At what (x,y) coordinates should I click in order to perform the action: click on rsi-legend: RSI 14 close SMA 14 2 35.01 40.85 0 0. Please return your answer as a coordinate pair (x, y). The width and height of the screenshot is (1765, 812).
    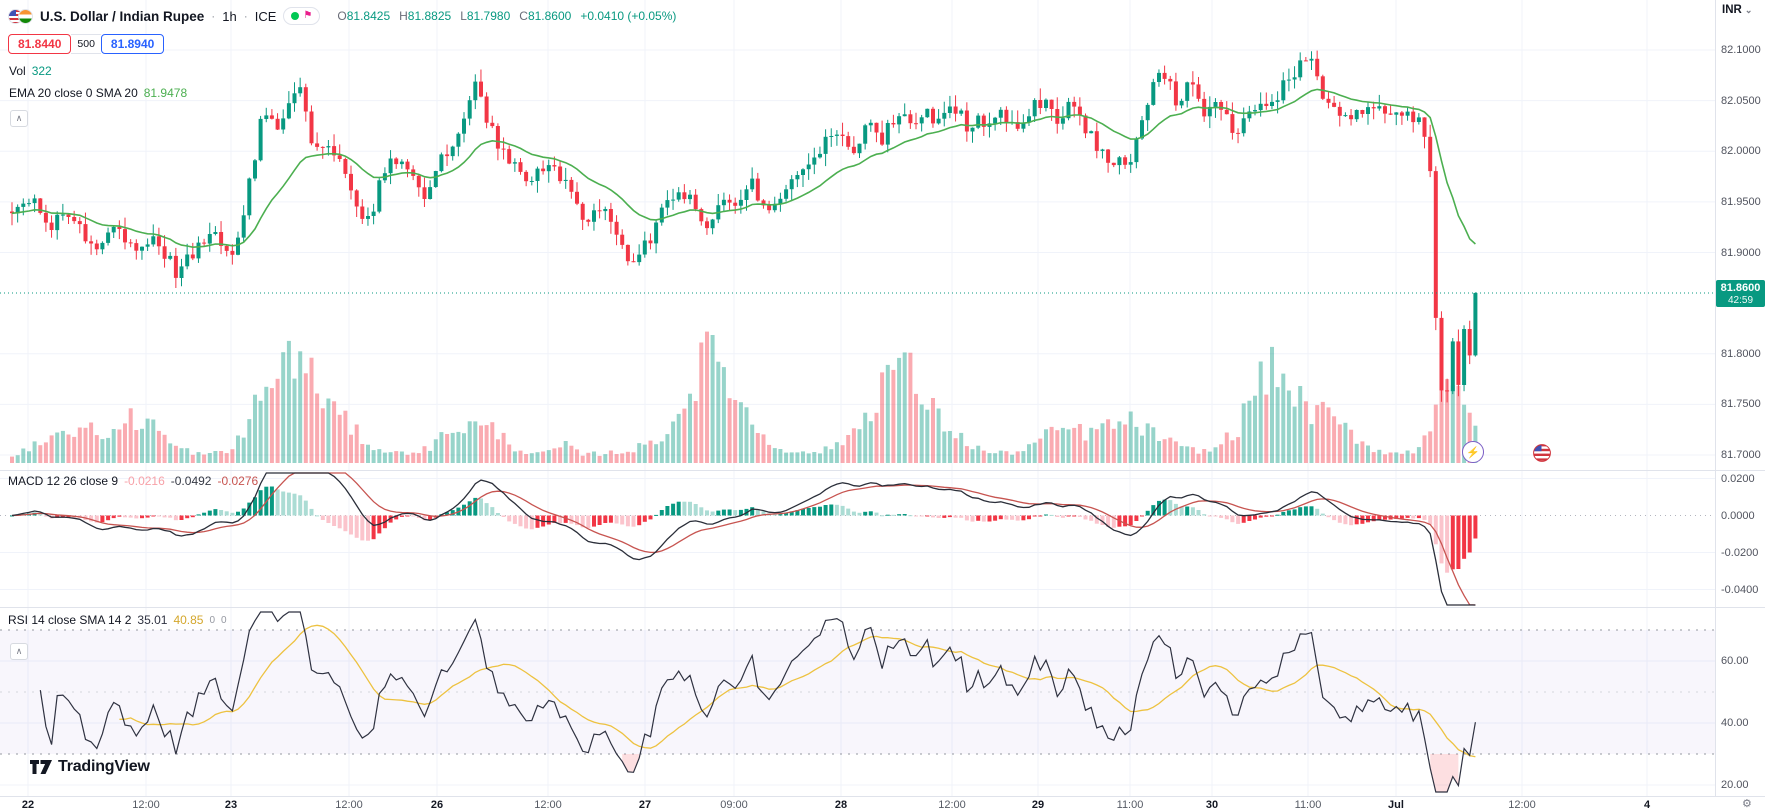
    Looking at the image, I should click on (117, 620).